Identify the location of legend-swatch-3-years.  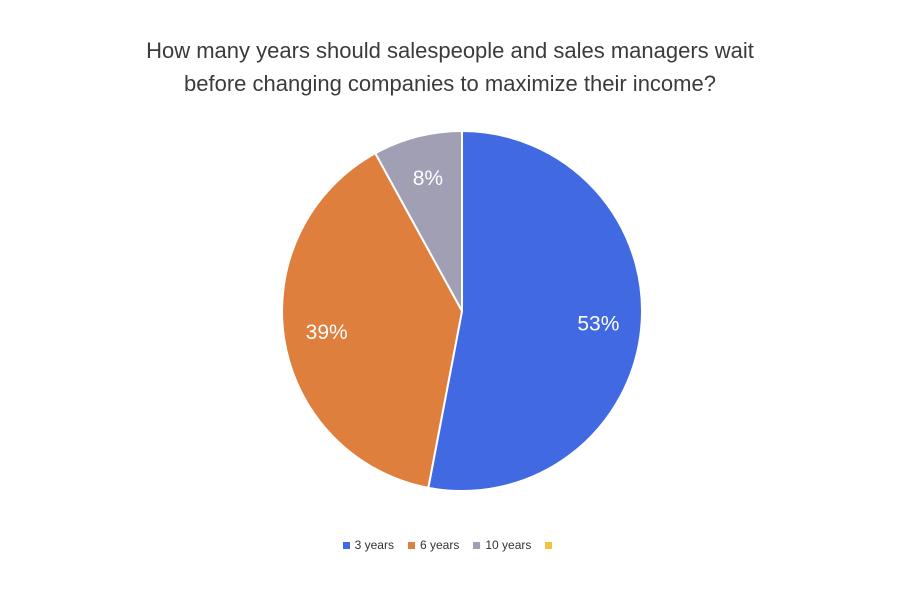
(346, 545).